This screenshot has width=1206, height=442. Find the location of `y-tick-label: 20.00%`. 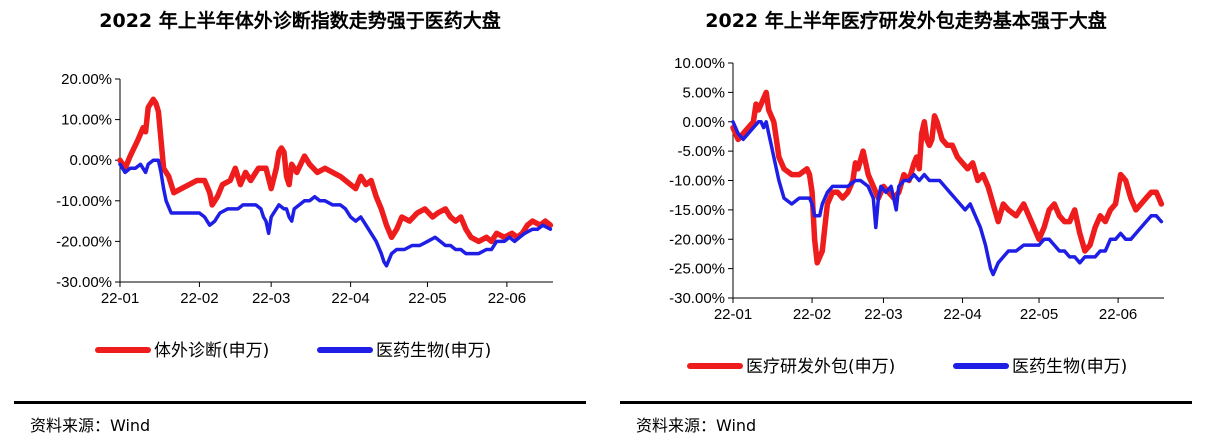

y-tick-label: 20.00% is located at coordinates (86, 79).